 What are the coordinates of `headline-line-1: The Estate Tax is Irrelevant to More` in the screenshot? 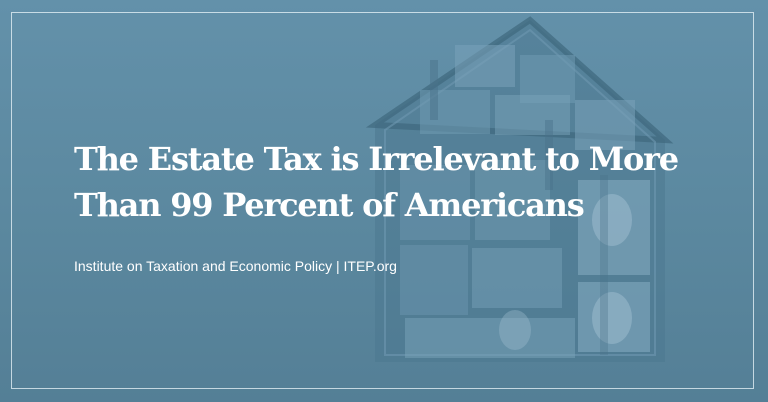 It's located at (376, 159).